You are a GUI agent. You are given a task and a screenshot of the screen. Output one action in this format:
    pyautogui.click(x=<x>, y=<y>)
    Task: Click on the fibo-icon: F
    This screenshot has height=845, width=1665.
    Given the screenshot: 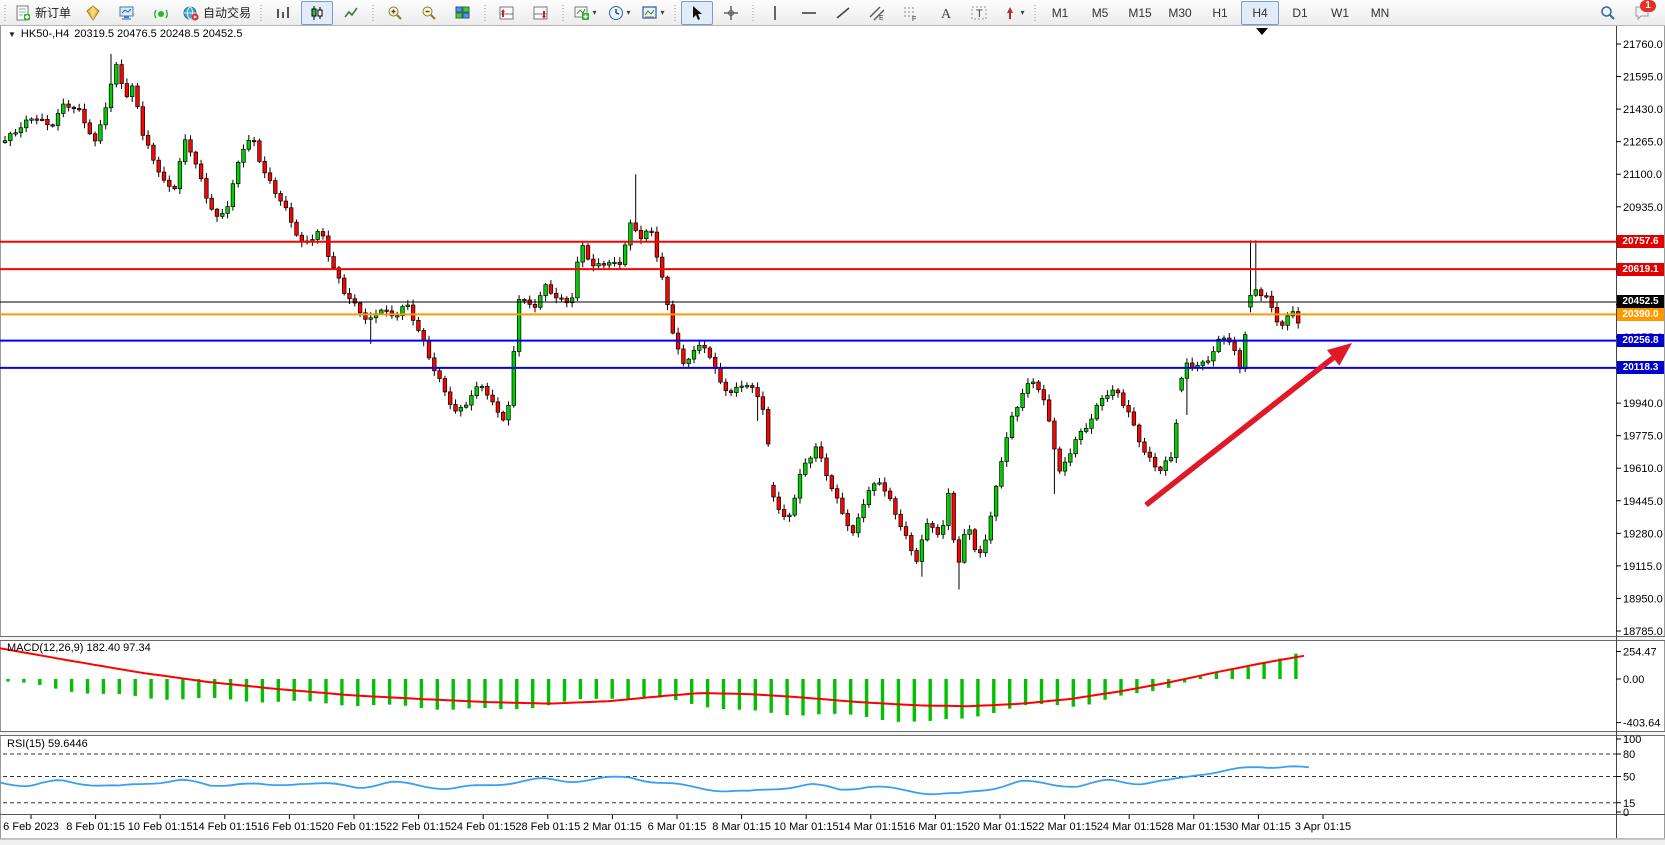 What is the action you would take?
    pyautogui.click(x=910, y=14)
    